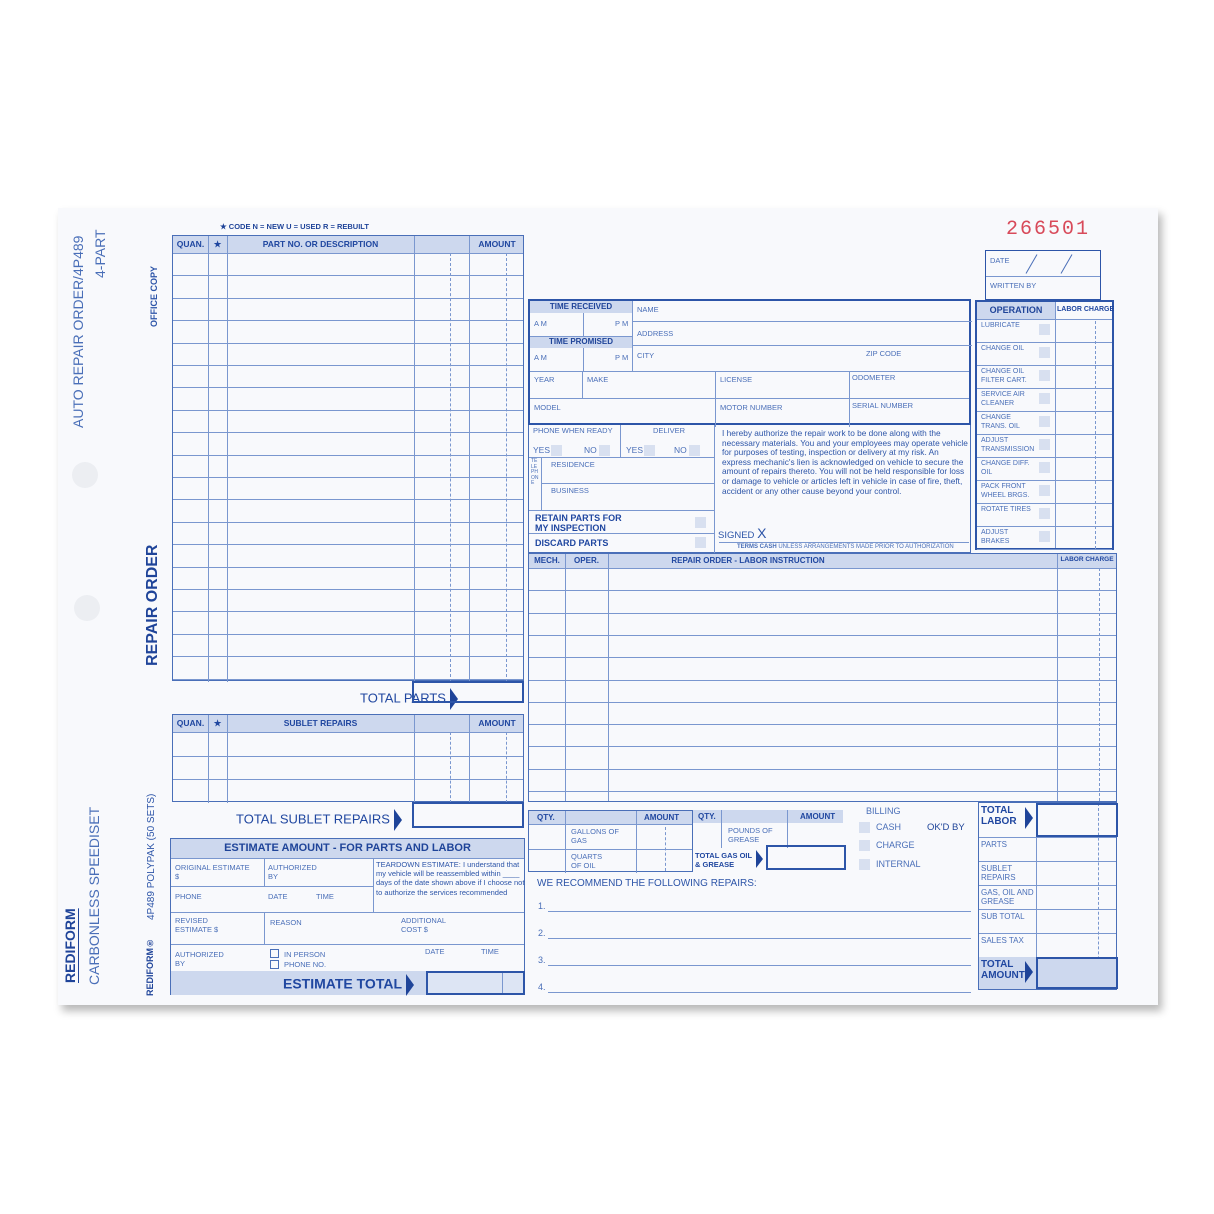 This screenshot has width=1214, height=1214. Describe the element at coordinates (1077, 820) in the screenshot. I see `total-labor-field` at that location.